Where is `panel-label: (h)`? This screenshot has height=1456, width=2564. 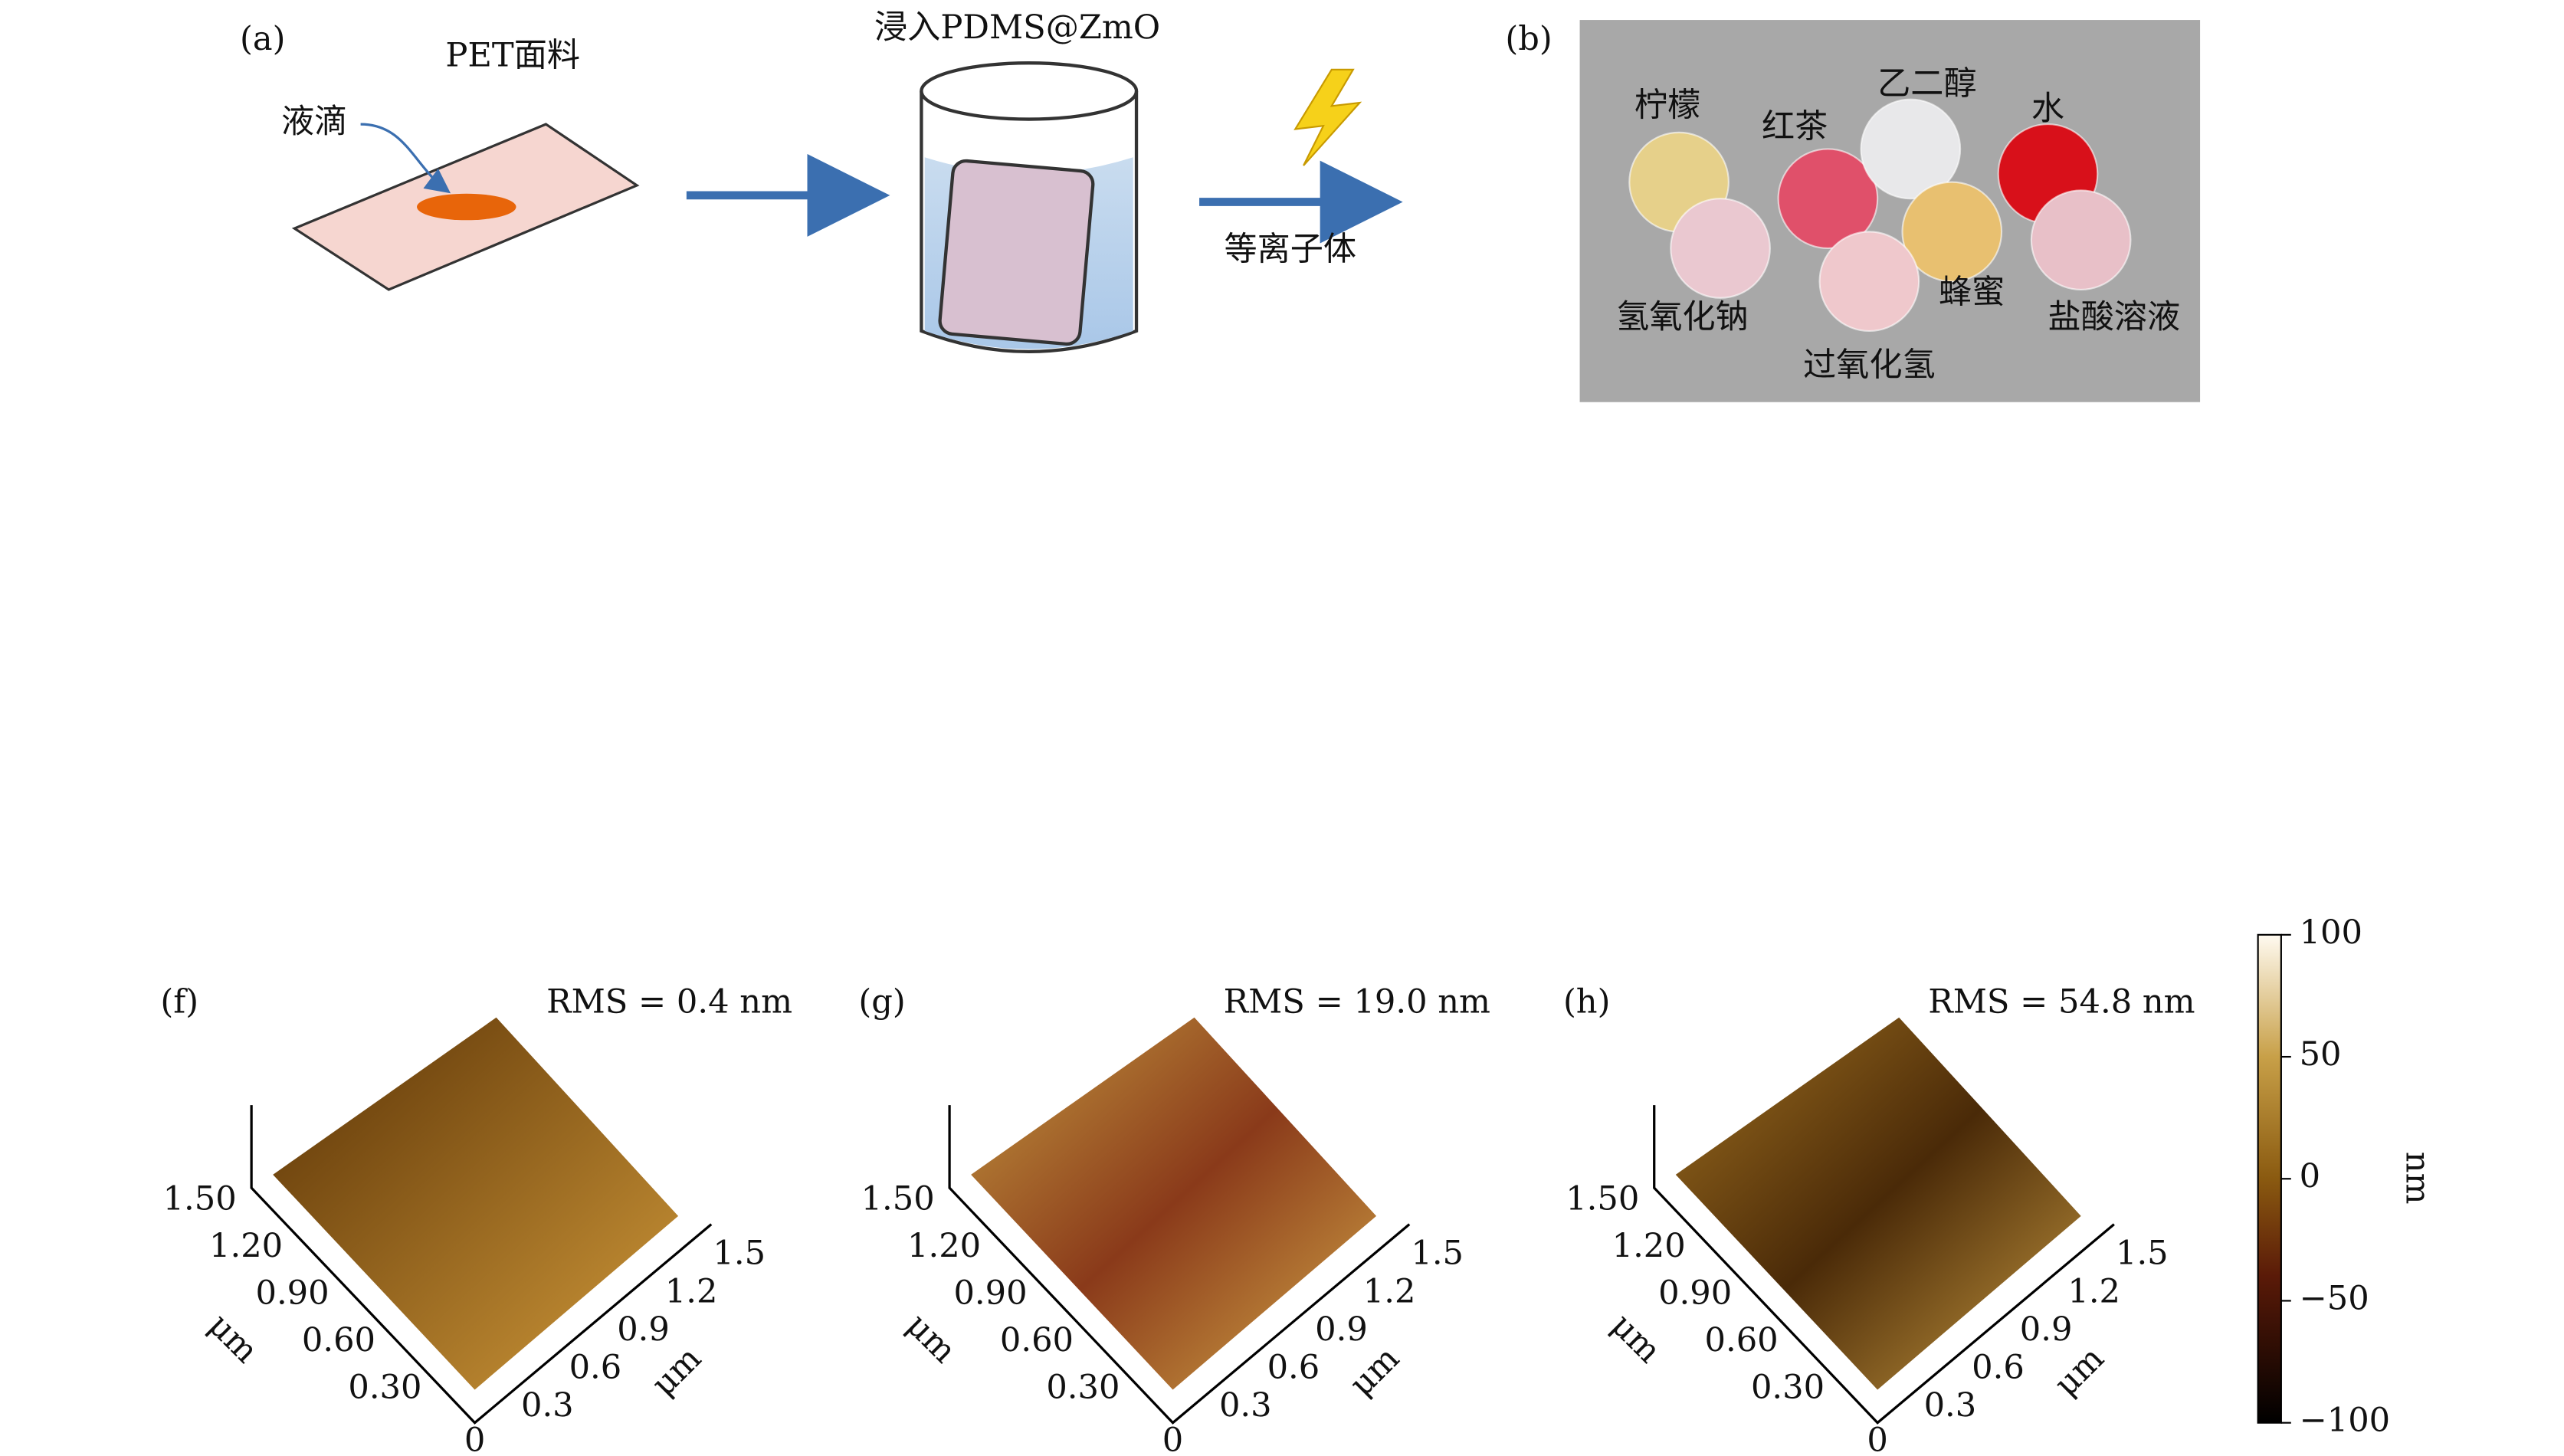 panel-label: (h) is located at coordinates (1586, 1002).